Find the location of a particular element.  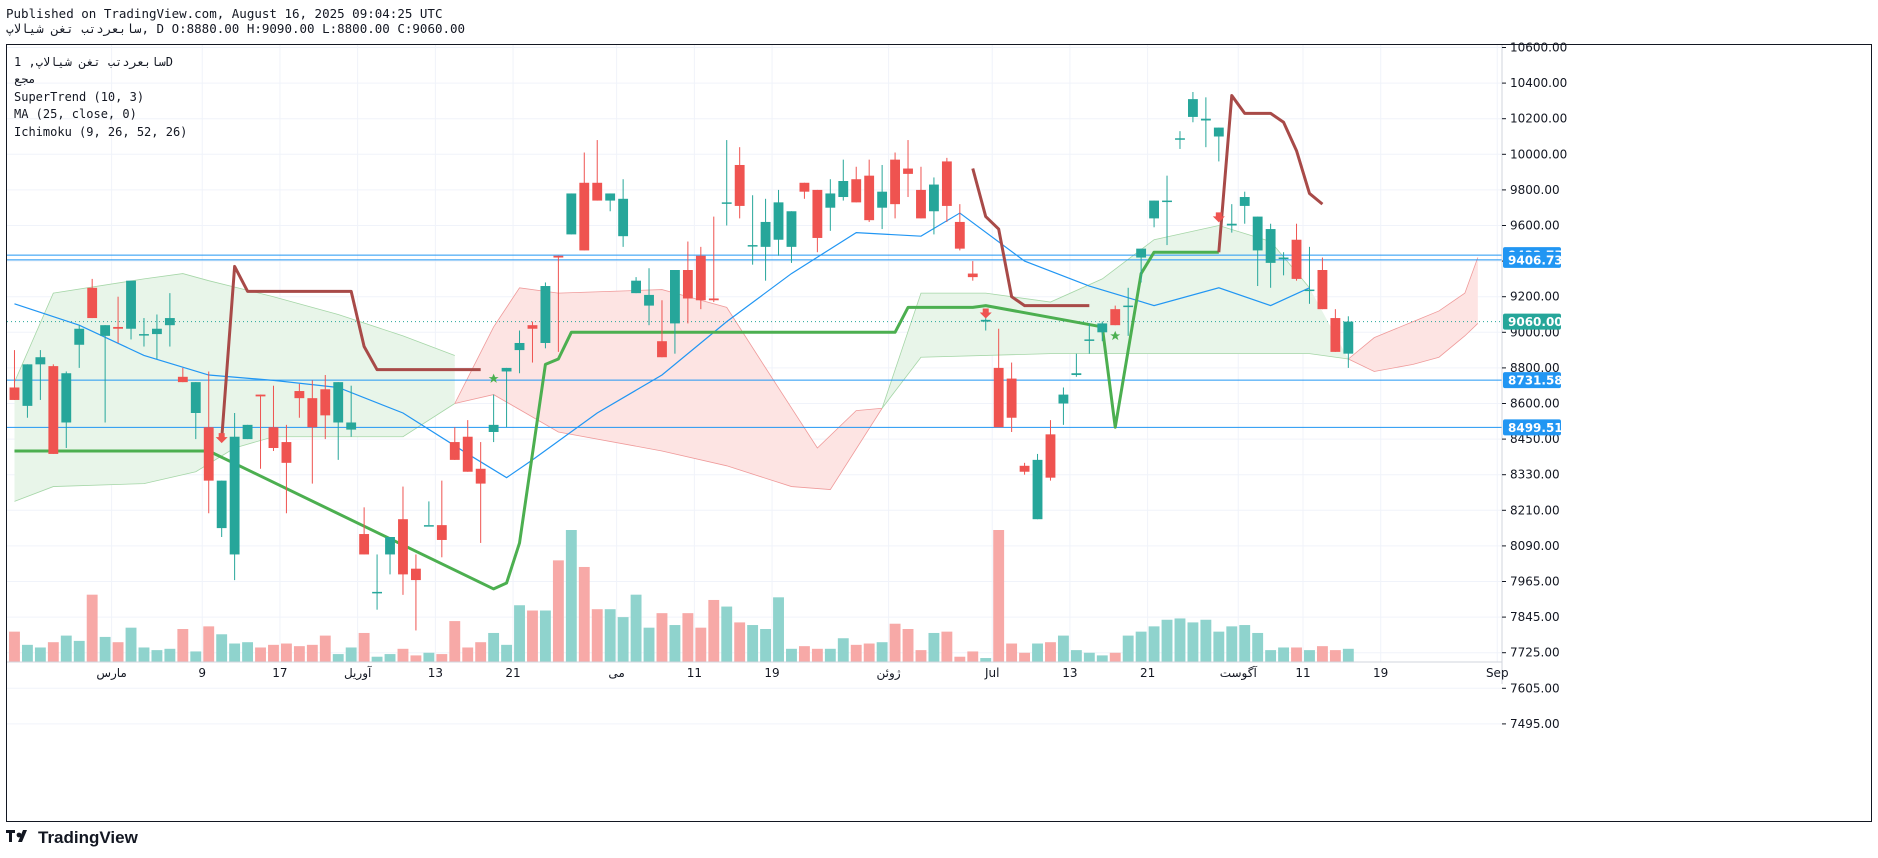

price-tag: 9406.73 is located at coordinates (1533, 259).